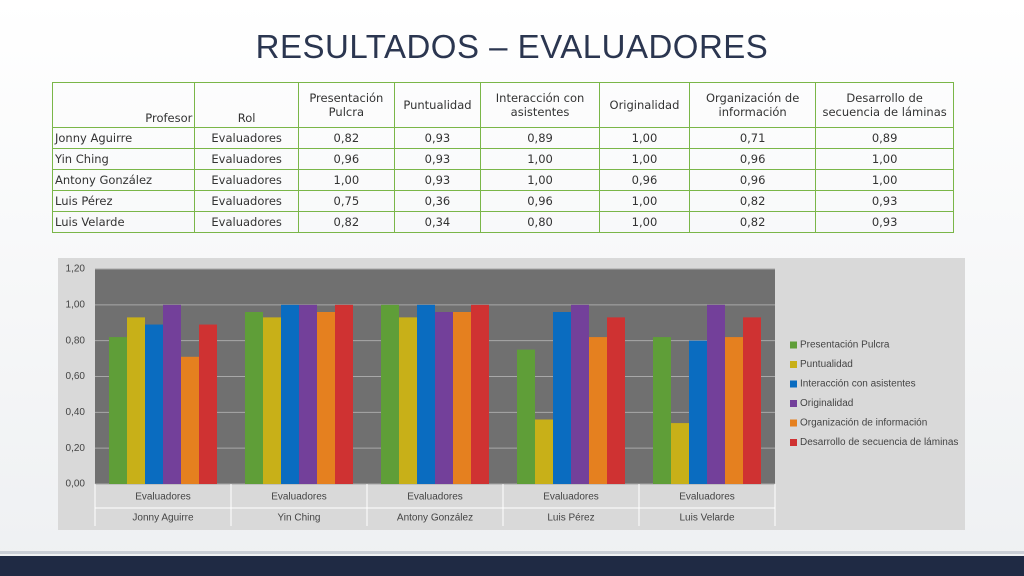  What do you see at coordinates (246, 105) in the screenshot?
I see `table-cell: Rol` at bounding box center [246, 105].